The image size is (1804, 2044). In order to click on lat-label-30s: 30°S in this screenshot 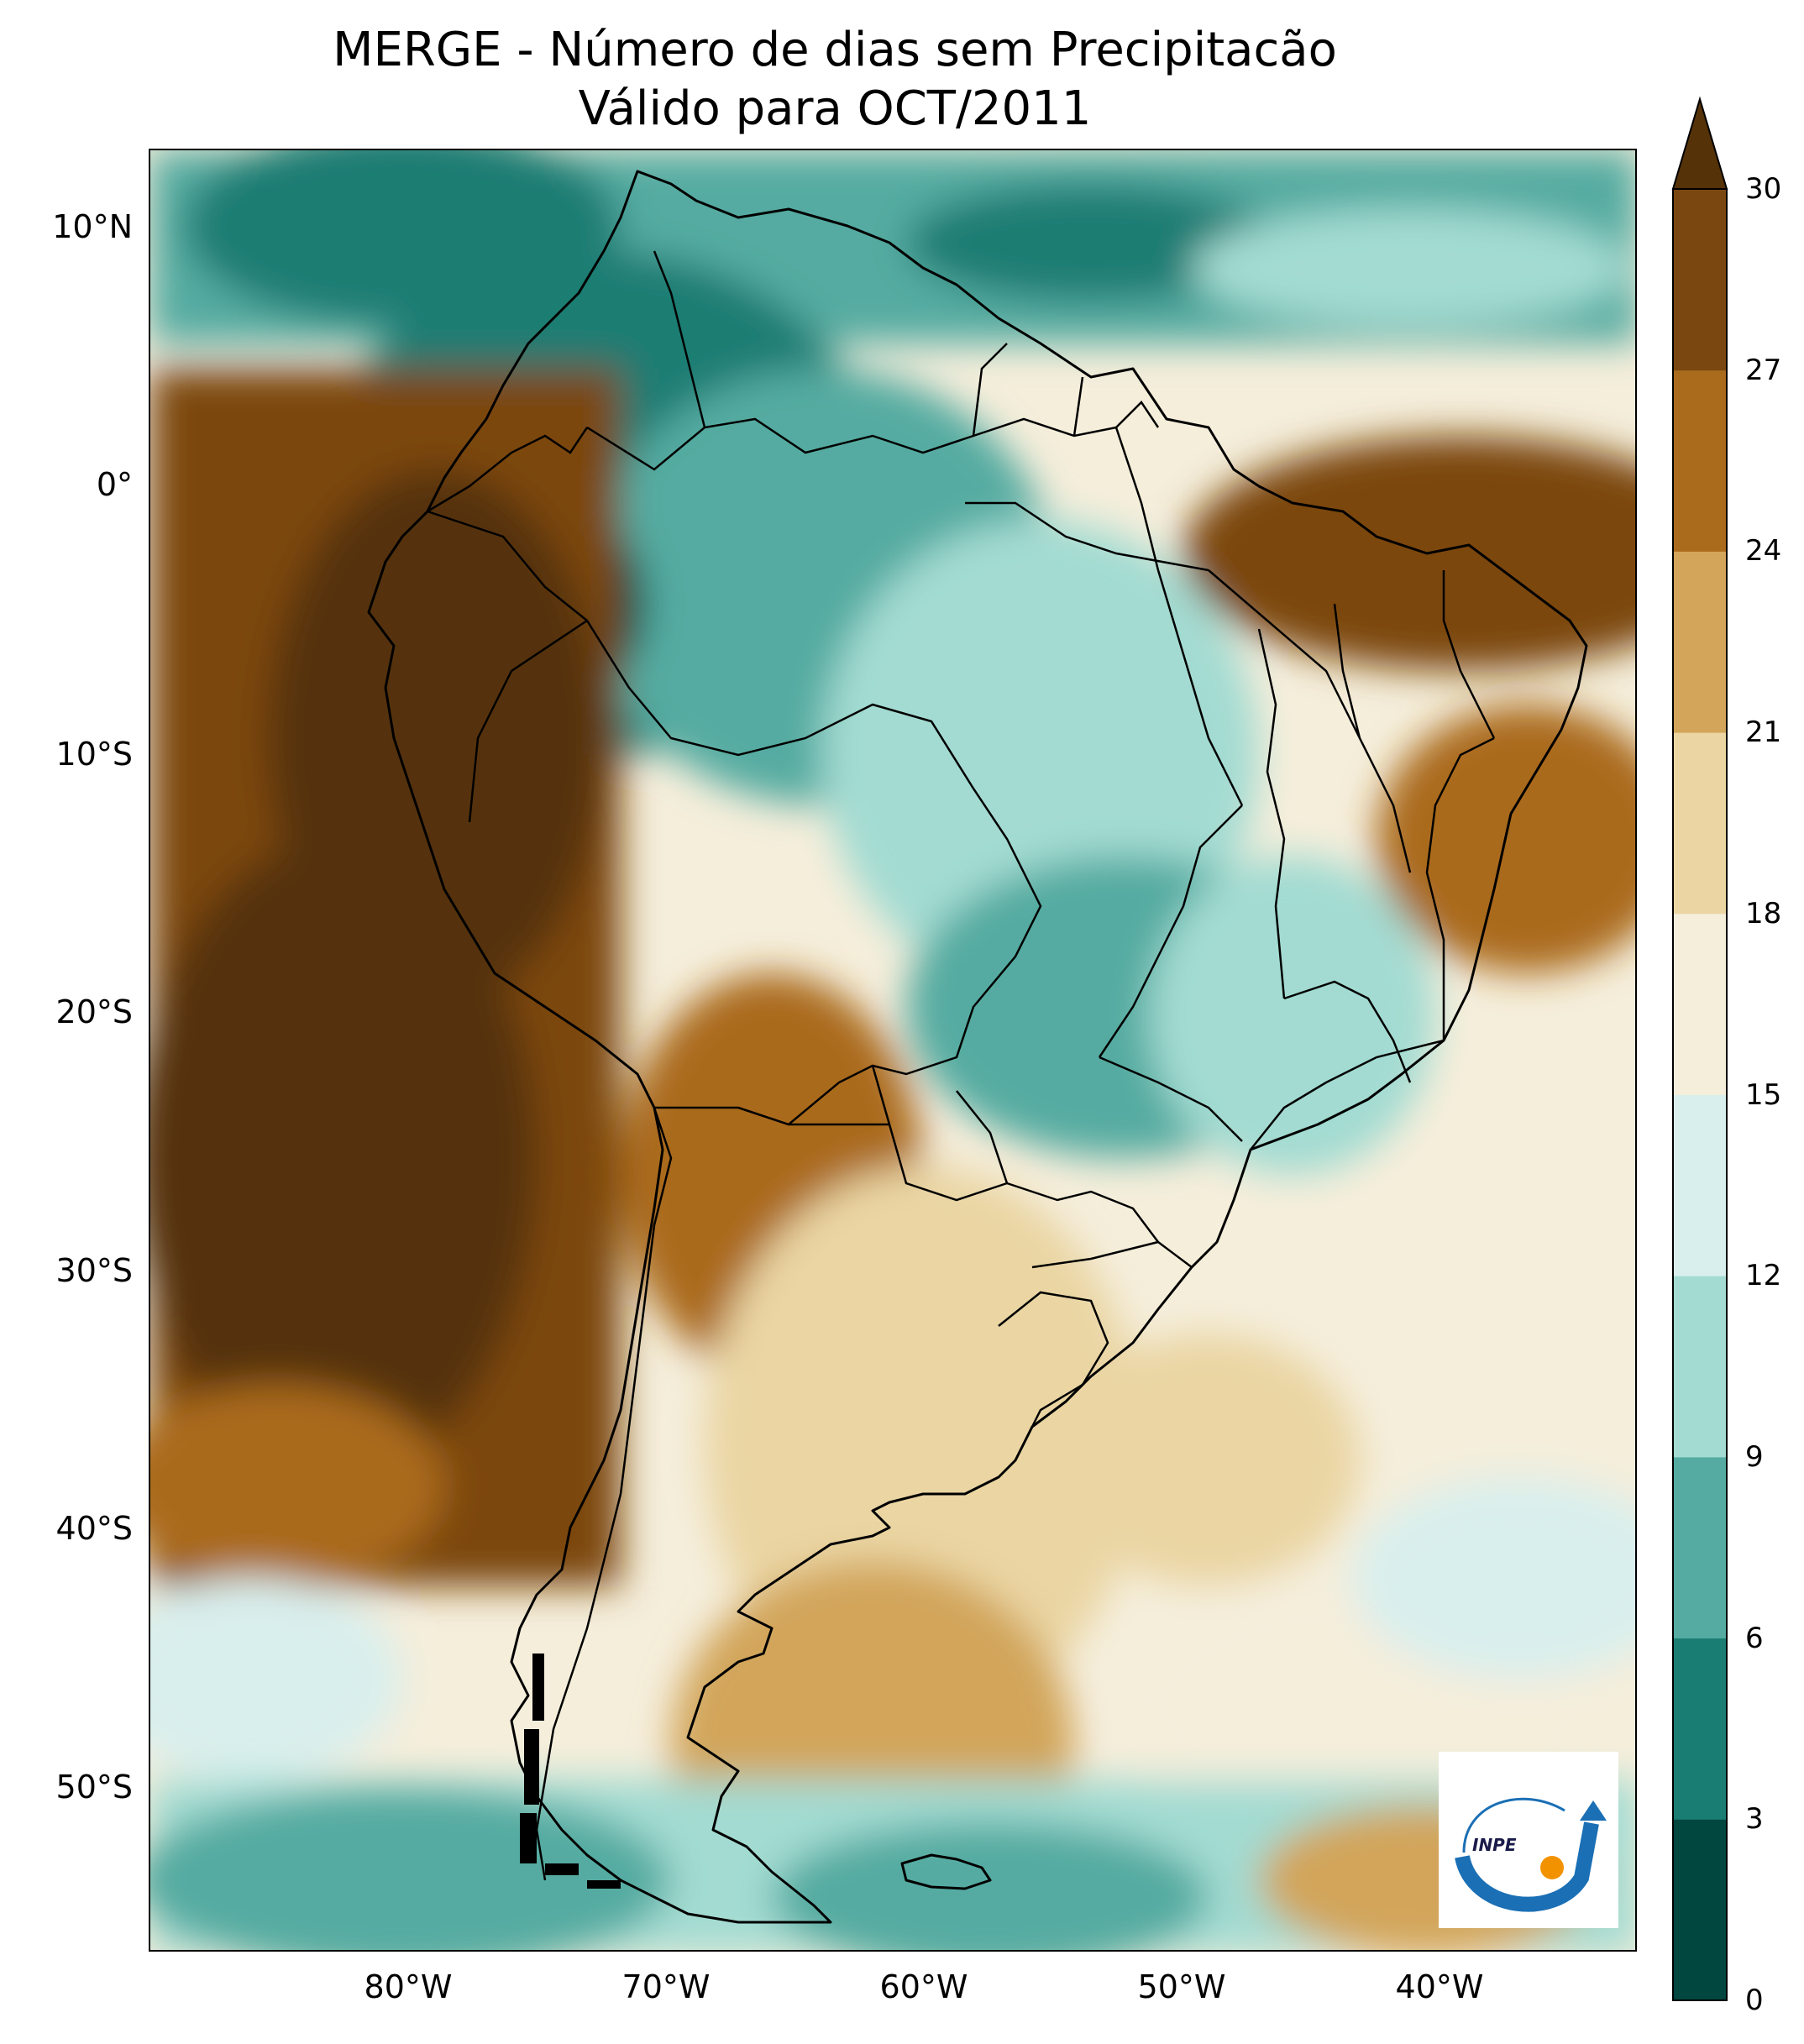, I will do `click(94, 1270)`.